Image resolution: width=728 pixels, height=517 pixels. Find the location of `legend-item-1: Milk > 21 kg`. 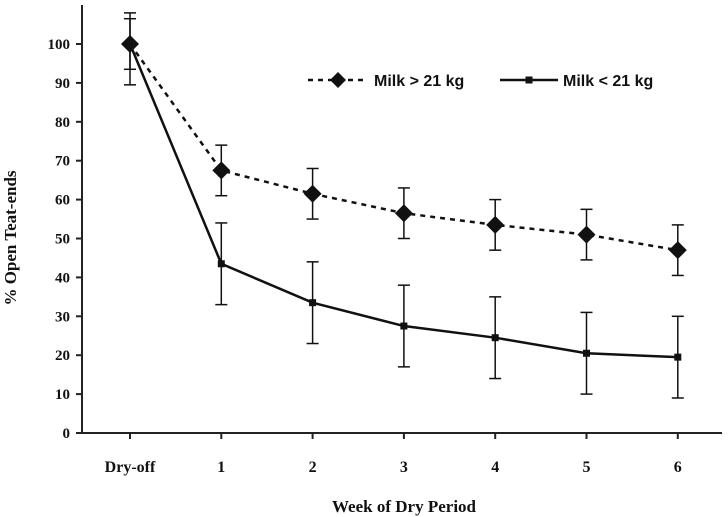

legend-item-1: Milk > 21 kg is located at coordinates (386, 81).